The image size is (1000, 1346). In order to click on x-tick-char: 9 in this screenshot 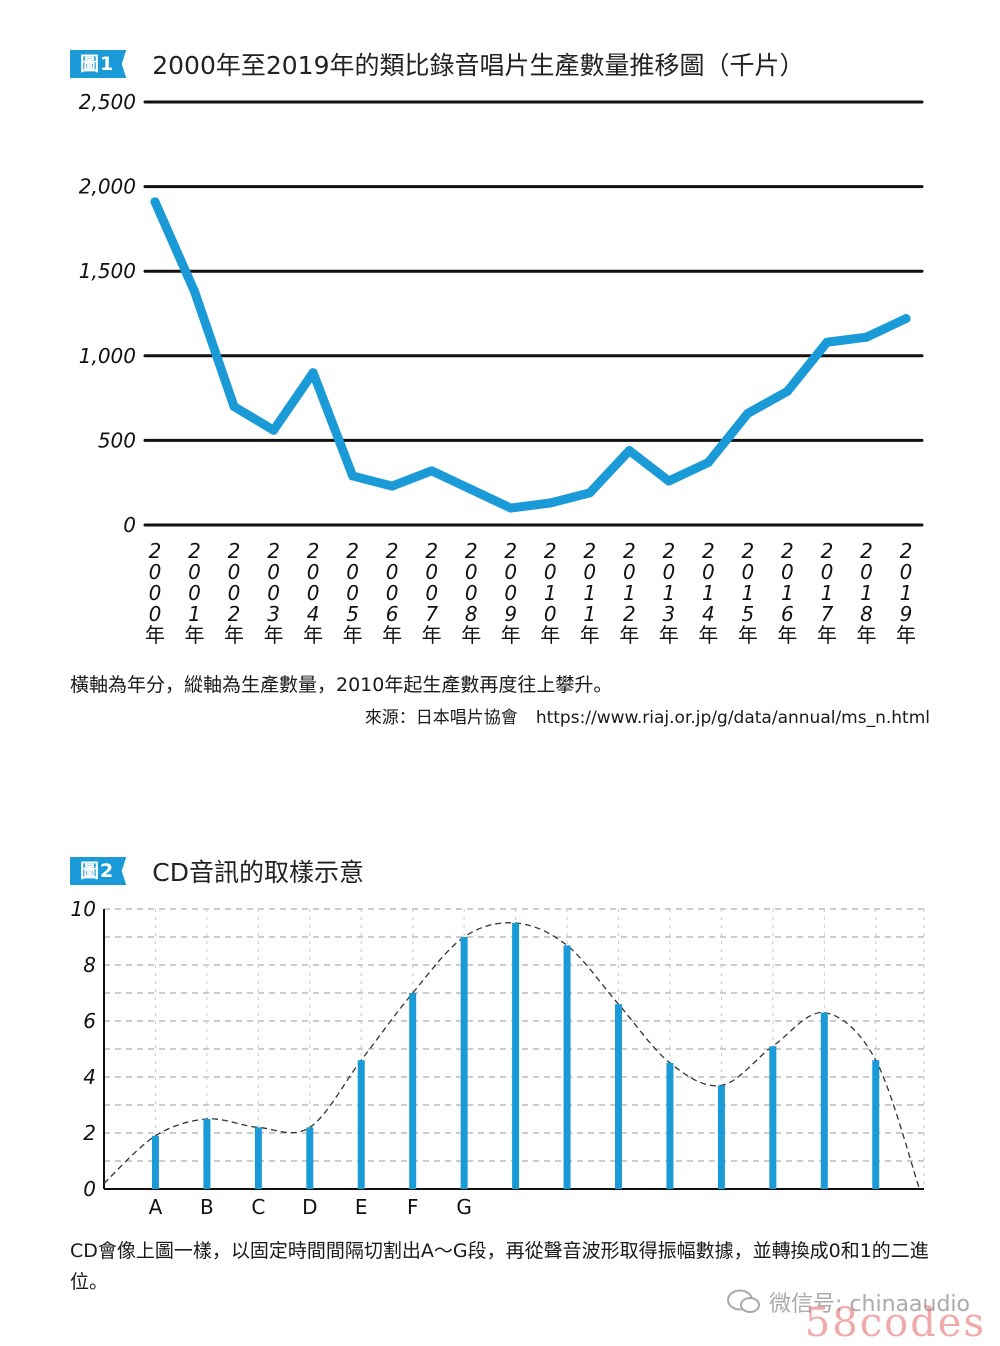, I will do `click(510, 614)`.